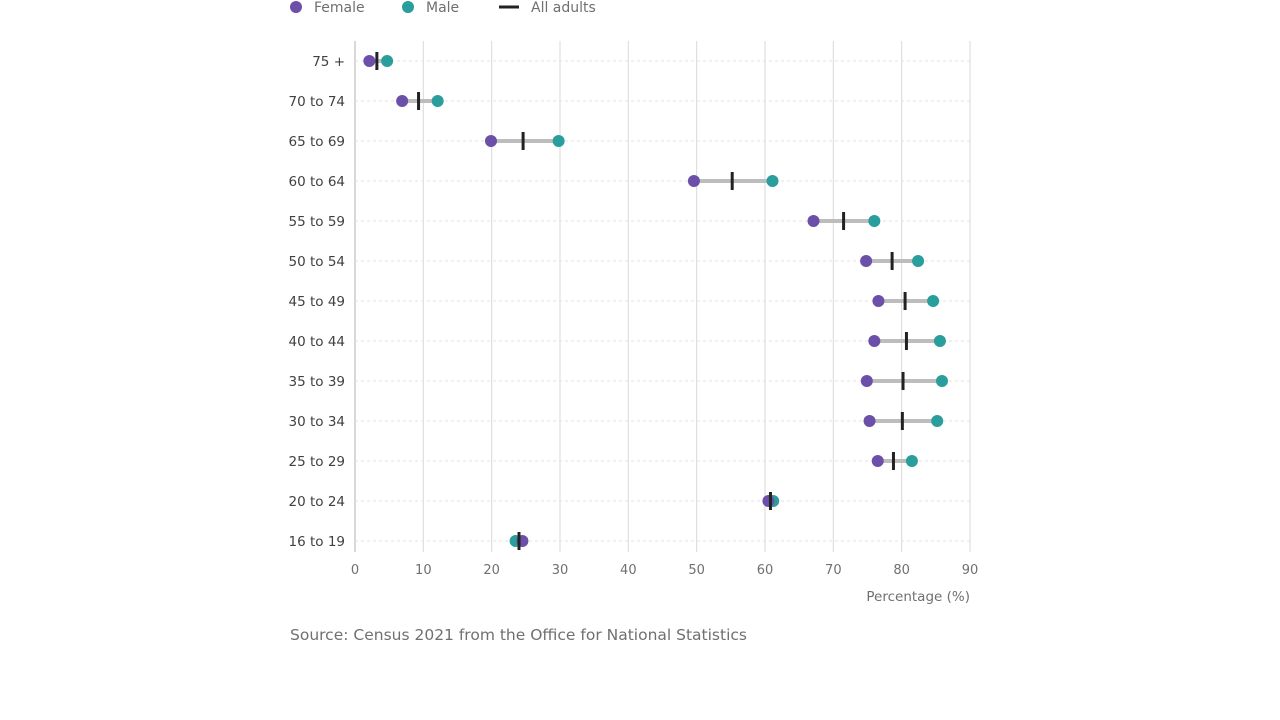 Image resolution: width=1280 pixels, height=720 pixels. What do you see at coordinates (317, 542) in the screenshot?
I see `category-label: 16 to 19` at bounding box center [317, 542].